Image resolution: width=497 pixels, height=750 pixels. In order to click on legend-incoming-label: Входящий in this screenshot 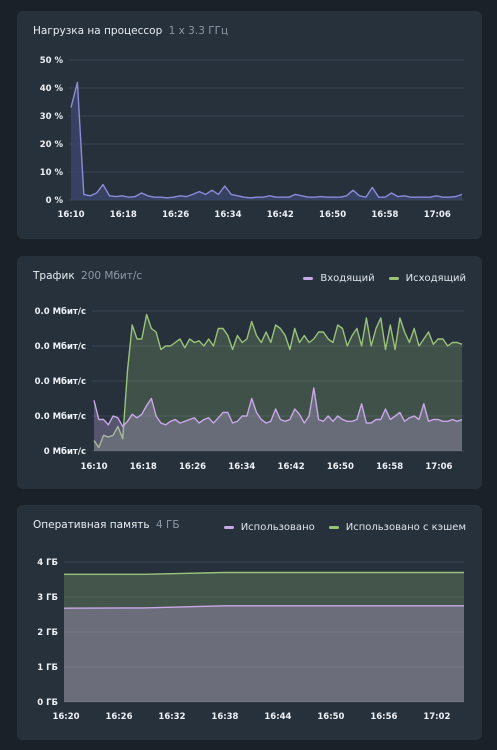, I will do `click(347, 278)`.